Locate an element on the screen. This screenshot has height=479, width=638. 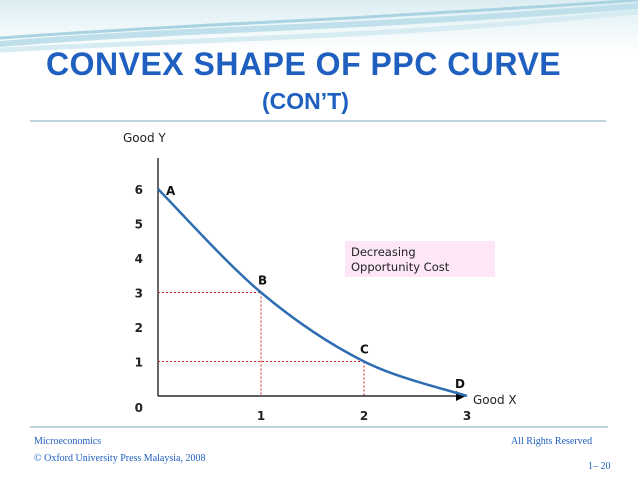
footer-copyright: © Oxford University Press Malaysia, 2008 is located at coordinates (120, 458).